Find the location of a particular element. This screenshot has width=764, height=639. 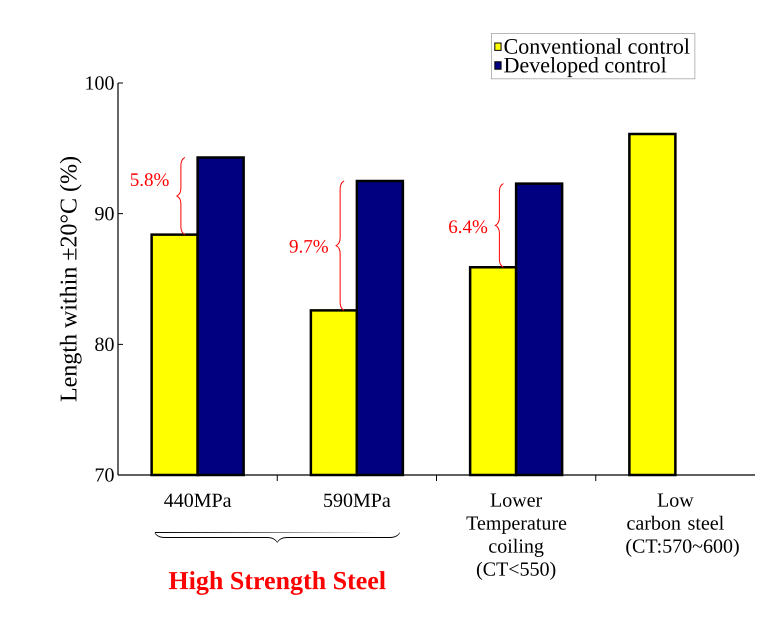

text: High Strength Steel is located at coordinates (277, 583).